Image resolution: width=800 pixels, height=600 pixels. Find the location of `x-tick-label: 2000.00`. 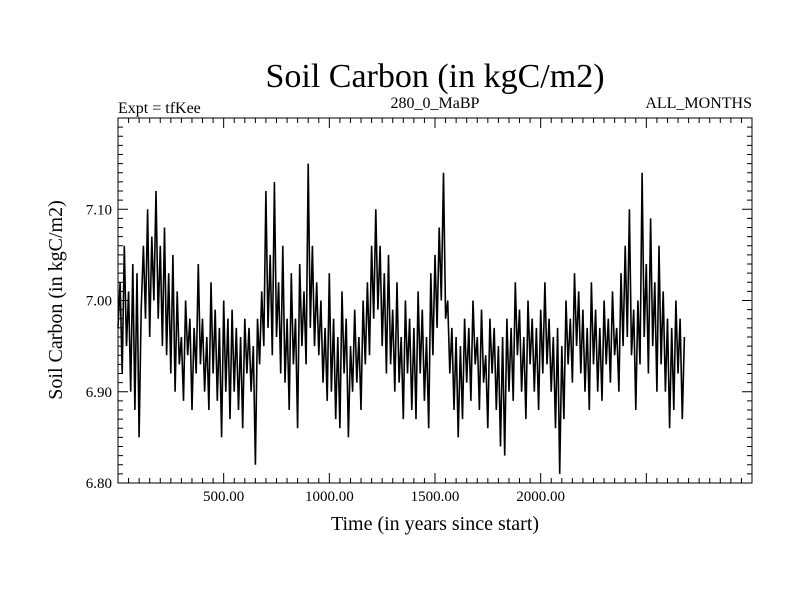

x-tick-label: 2000.00 is located at coordinates (540, 497).